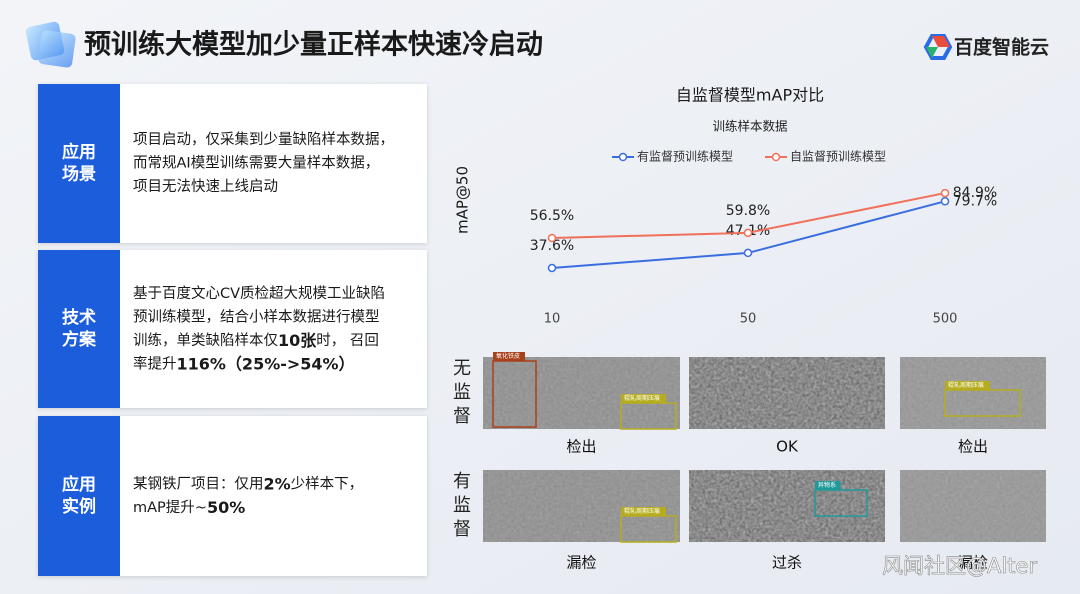 This screenshot has height=594, width=1080. Describe the element at coordinates (945, 319) in the screenshot. I see `x-tick-label: 500` at that location.